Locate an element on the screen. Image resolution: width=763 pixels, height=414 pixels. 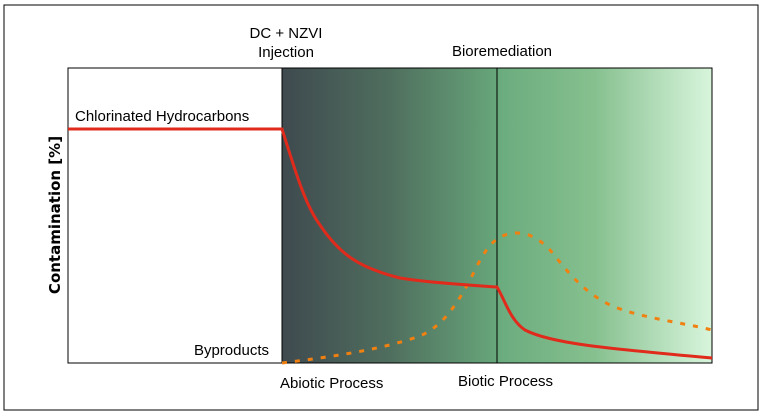
injection-label-2: Injection is located at coordinates (286, 52).